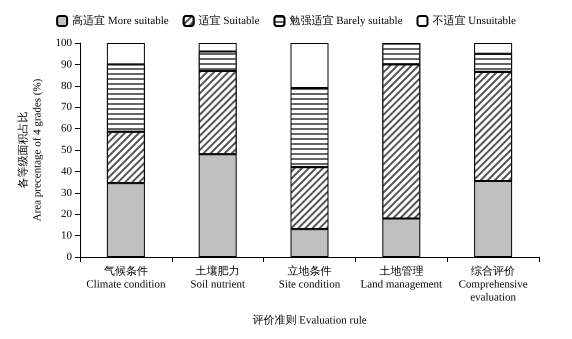  What do you see at coordinates (346, 20) in the screenshot?
I see `legend-label: 勉强适宜 Barely suitable` at bounding box center [346, 20].